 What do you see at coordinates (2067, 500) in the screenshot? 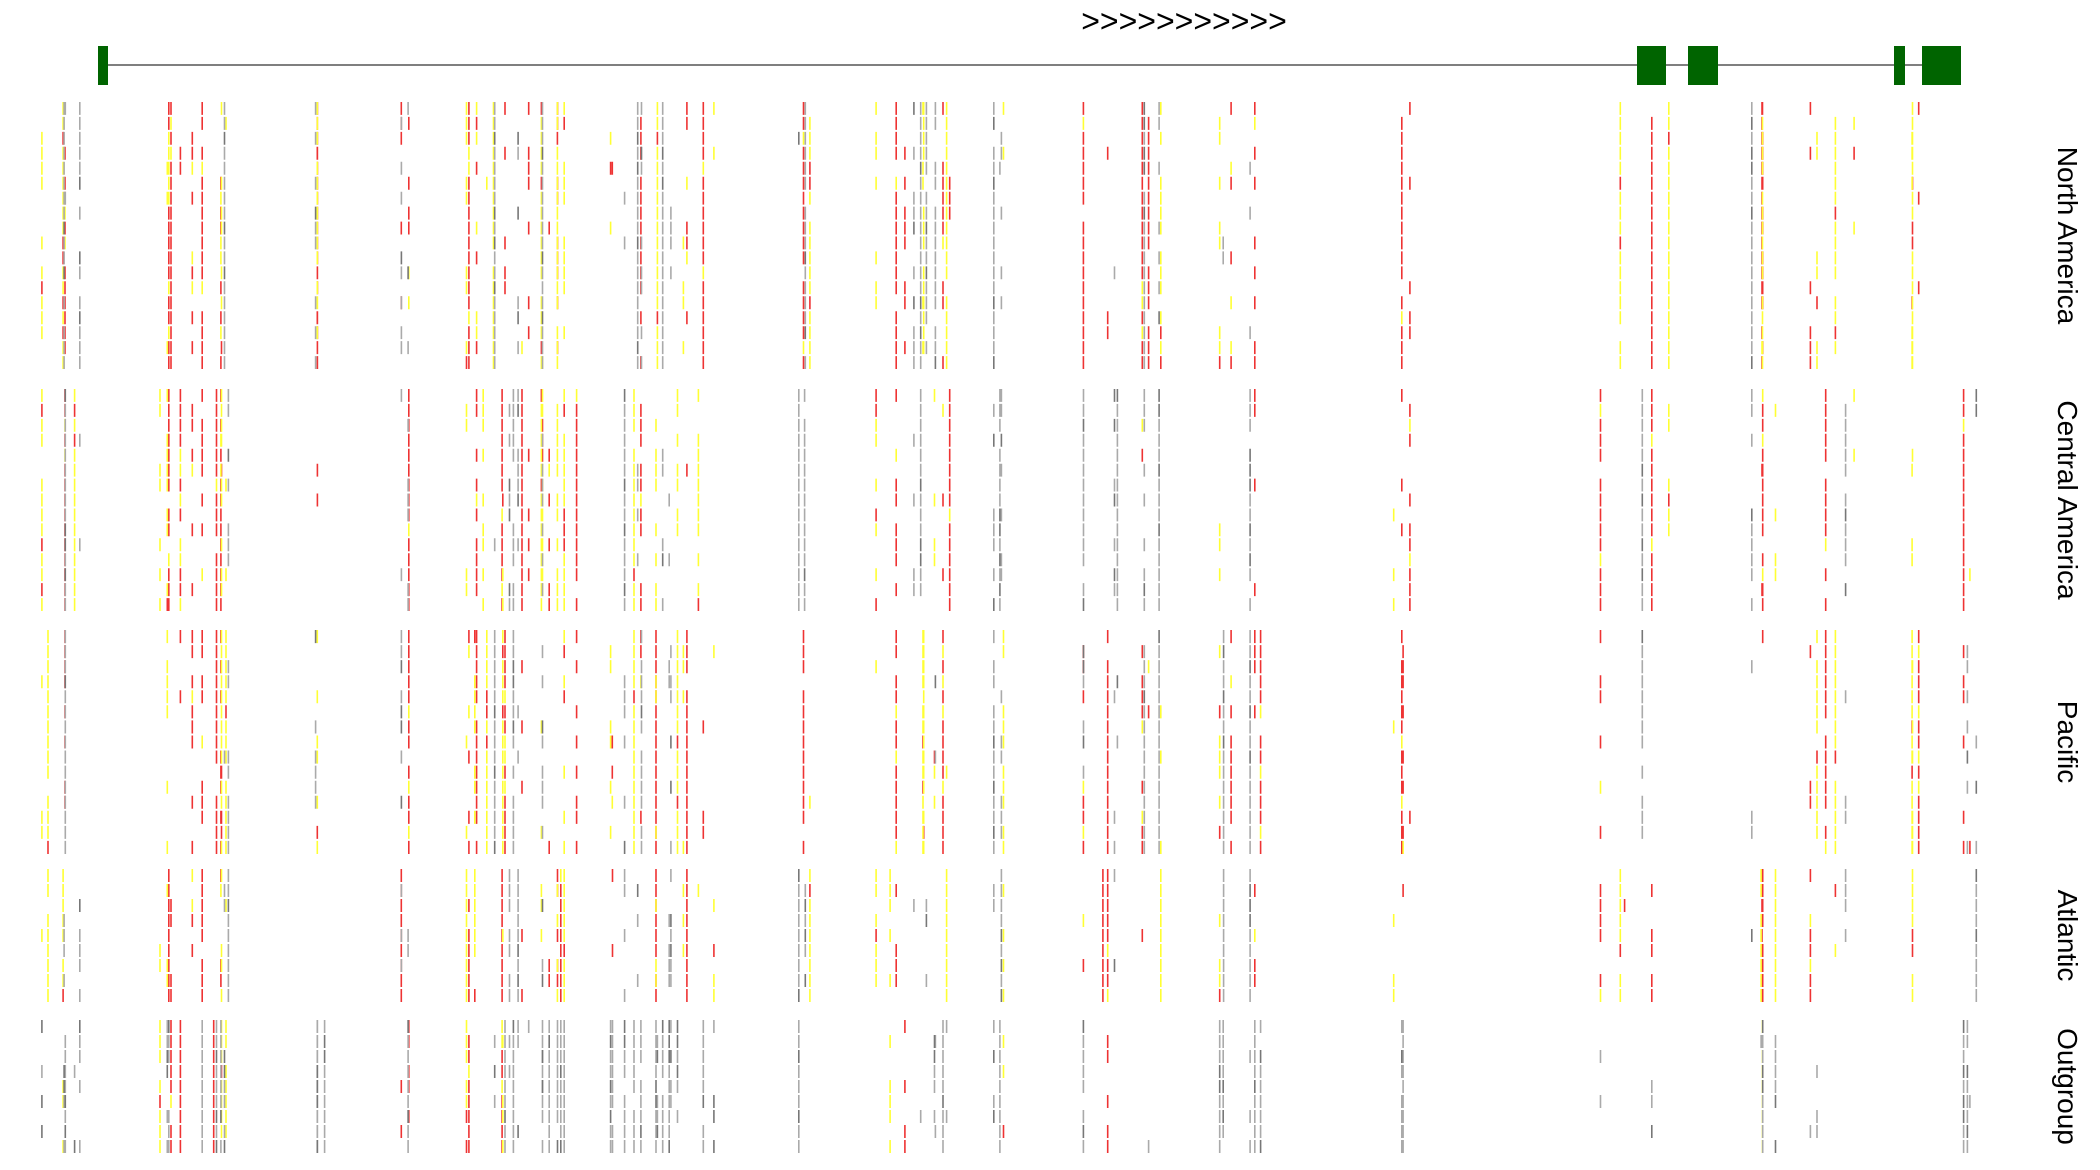
I see `group-label: Central America` at bounding box center [2067, 500].